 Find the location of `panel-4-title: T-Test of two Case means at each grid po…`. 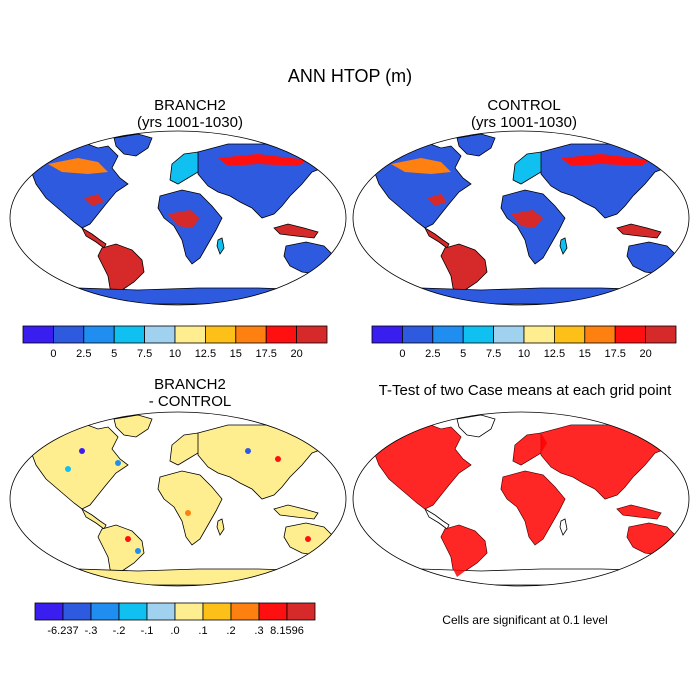

panel-4-title: T-Test of two Case means at each grid po… is located at coordinates (525, 390).